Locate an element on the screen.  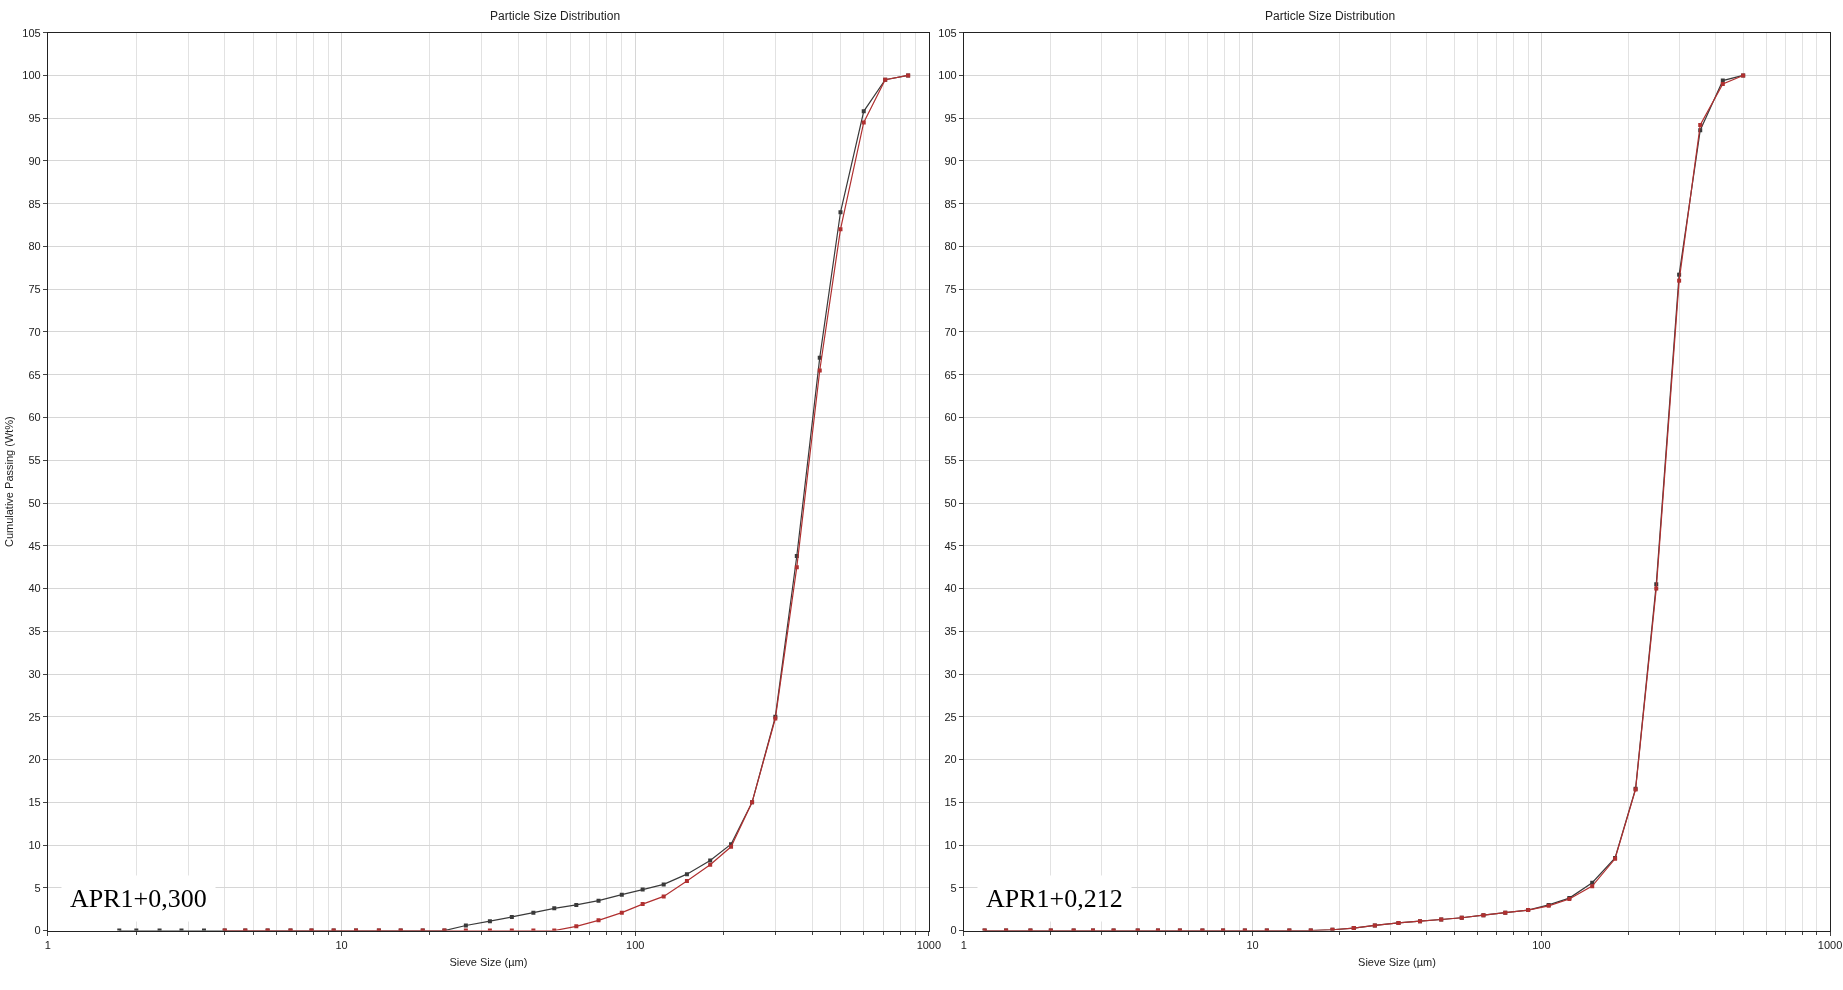
y-axis-title: Cumulative Passing (Wt%) is located at coordinates (9, 482).